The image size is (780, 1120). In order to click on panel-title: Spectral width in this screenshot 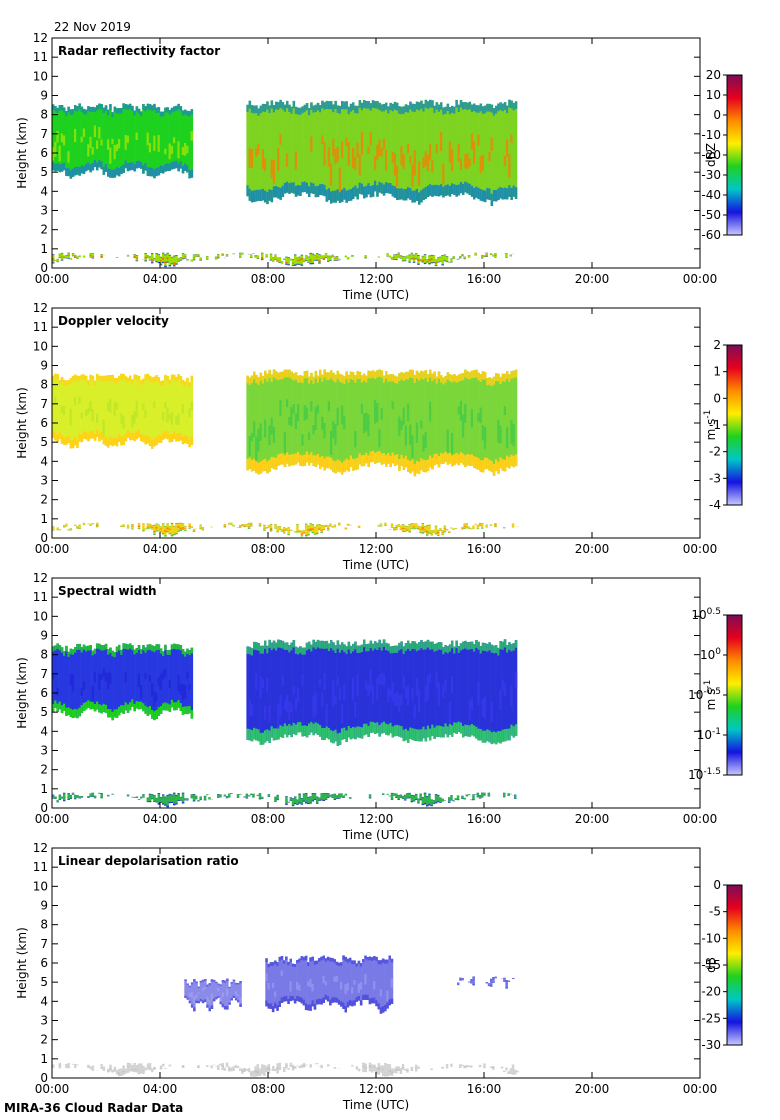, I will do `click(107, 591)`.